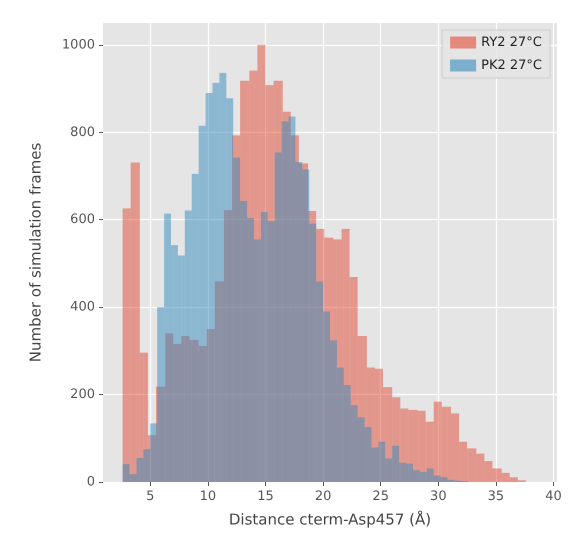 This screenshot has height=545, width=568. I want to click on y-tick-label: 1000, so click(78, 44).